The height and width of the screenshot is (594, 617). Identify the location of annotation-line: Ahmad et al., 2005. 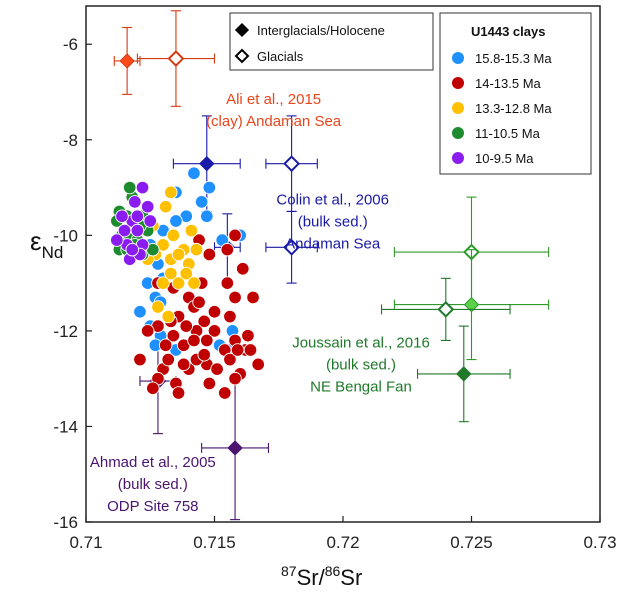
(153, 462).